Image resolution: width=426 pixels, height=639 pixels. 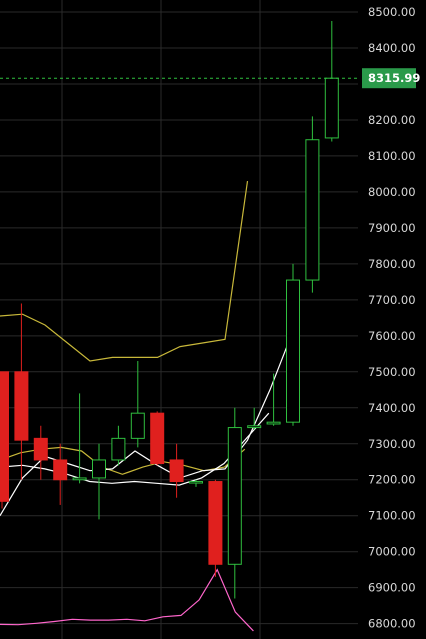 I want to click on y-tick-label: 7900.00, so click(x=392, y=228).